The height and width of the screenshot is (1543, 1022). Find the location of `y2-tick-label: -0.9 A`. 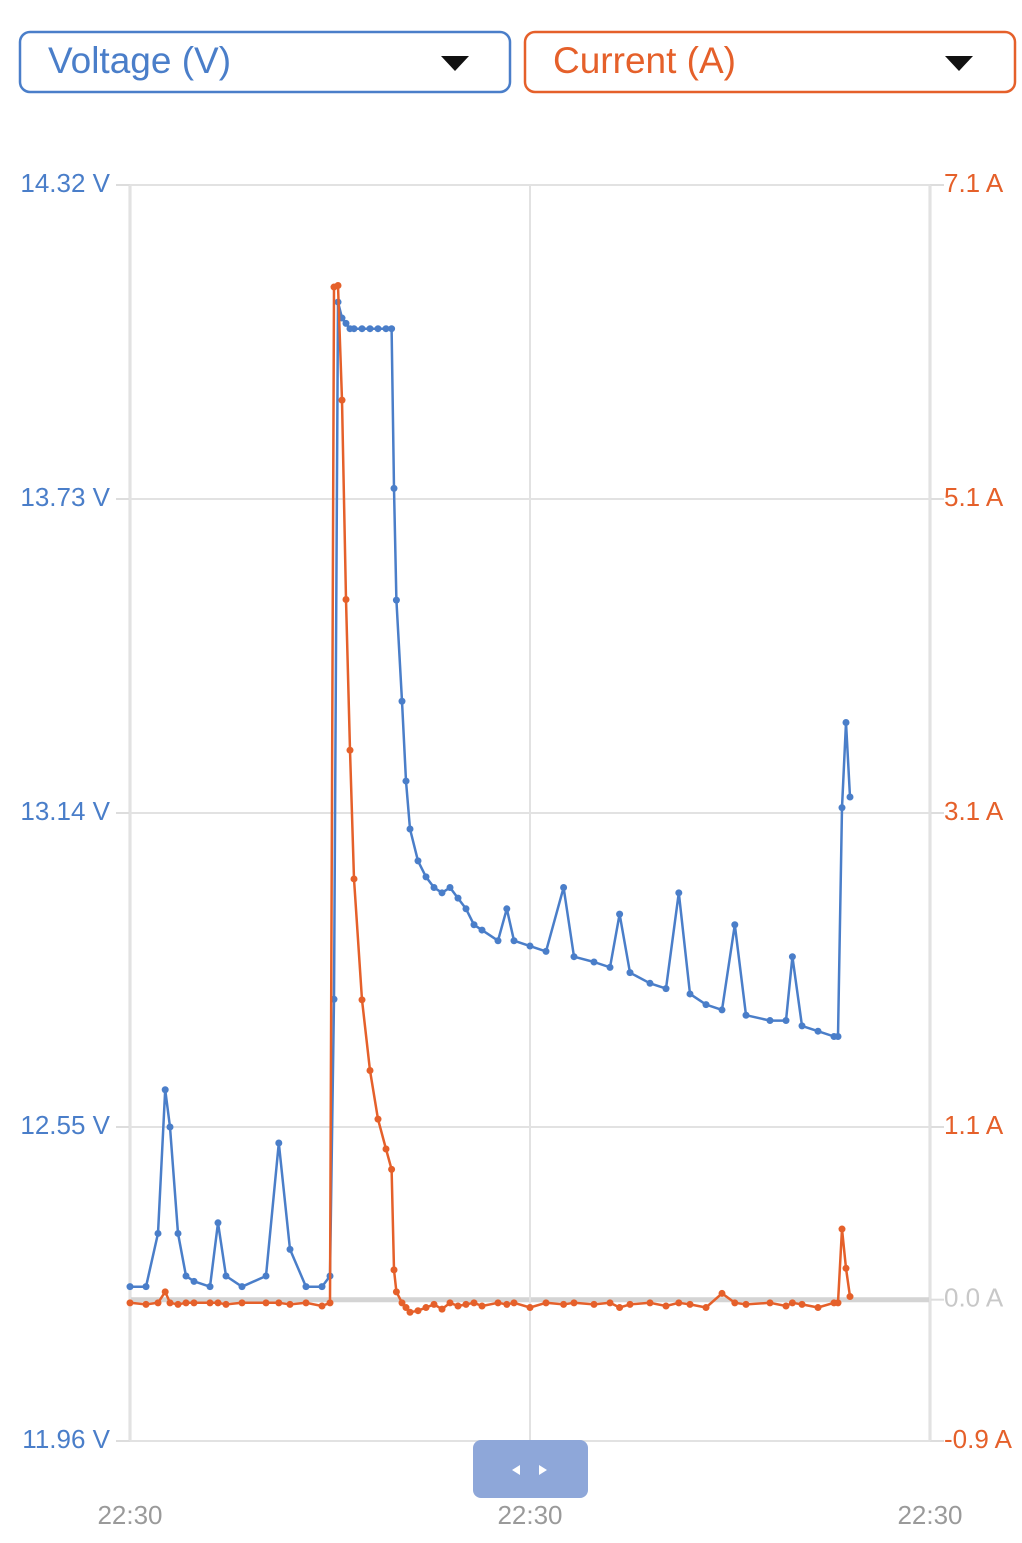

y2-tick-label: -0.9 A is located at coordinates (978, 1439).